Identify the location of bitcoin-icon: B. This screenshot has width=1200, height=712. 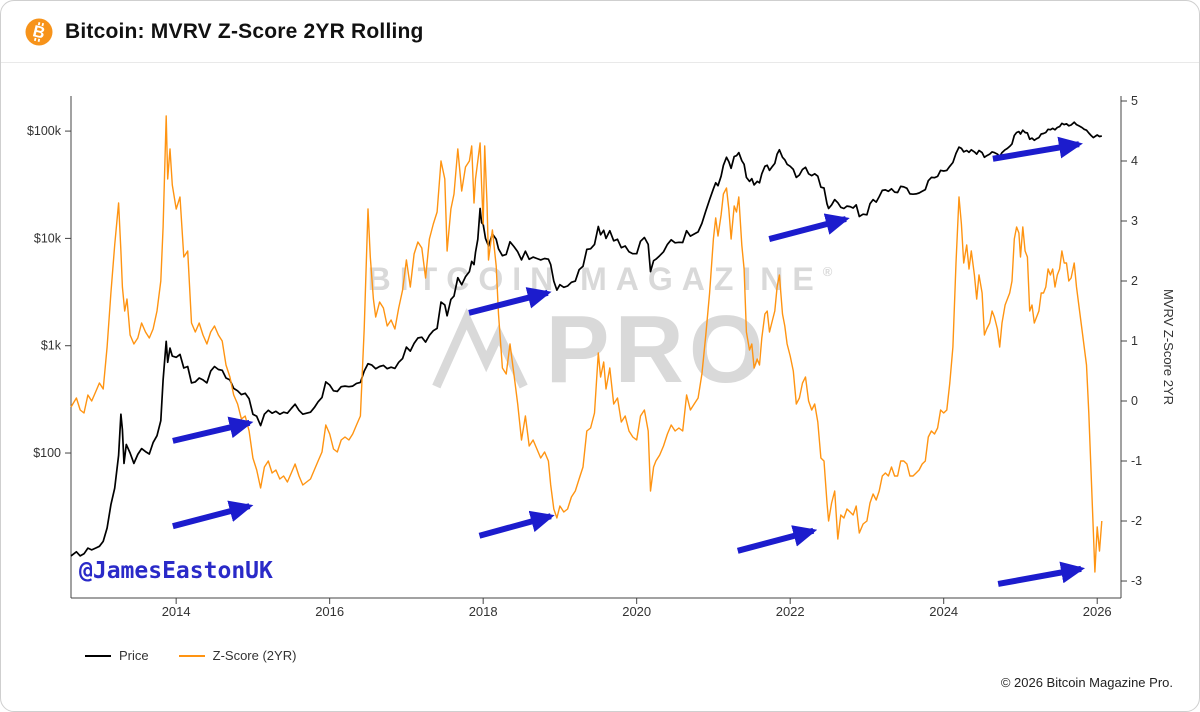
(39, 31).